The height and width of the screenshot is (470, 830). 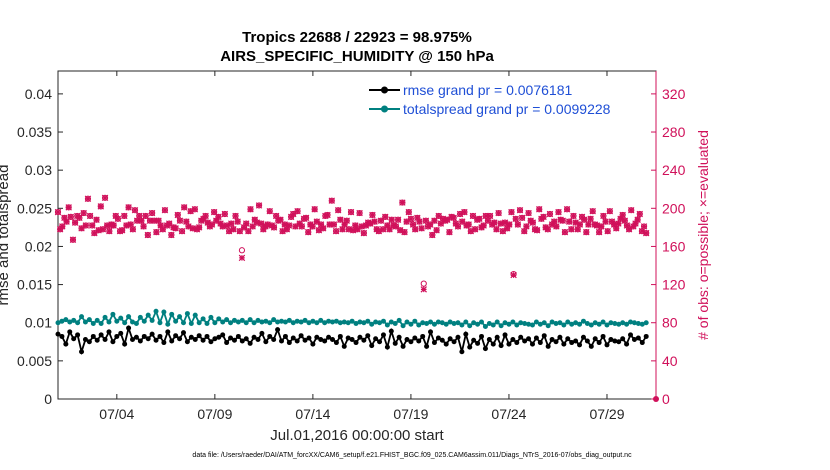 What do you see at coordinates (423, 283) in the screenshot?
I see `obs-possible-point` at bounding box center [423, 283].